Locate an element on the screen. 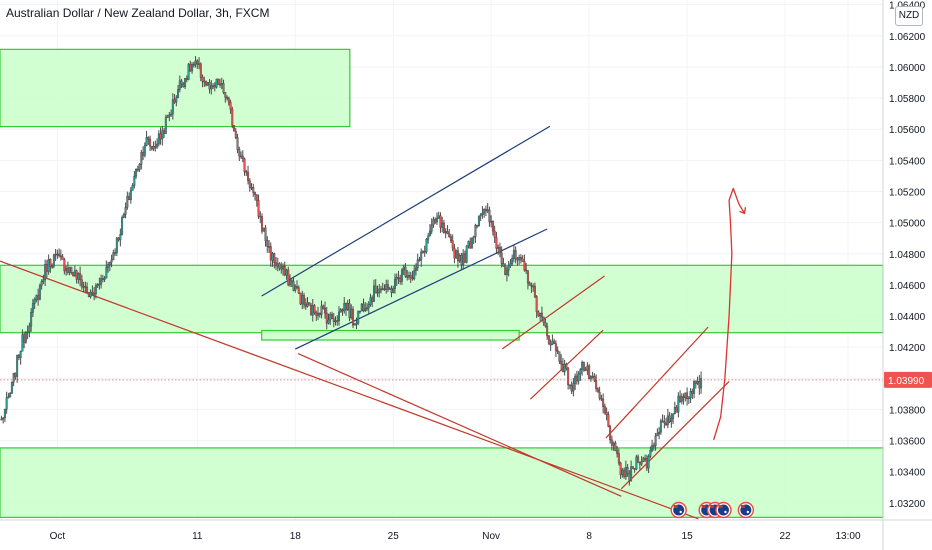  y-tick-label: 1.06000 is located at coordinates (907, 68).